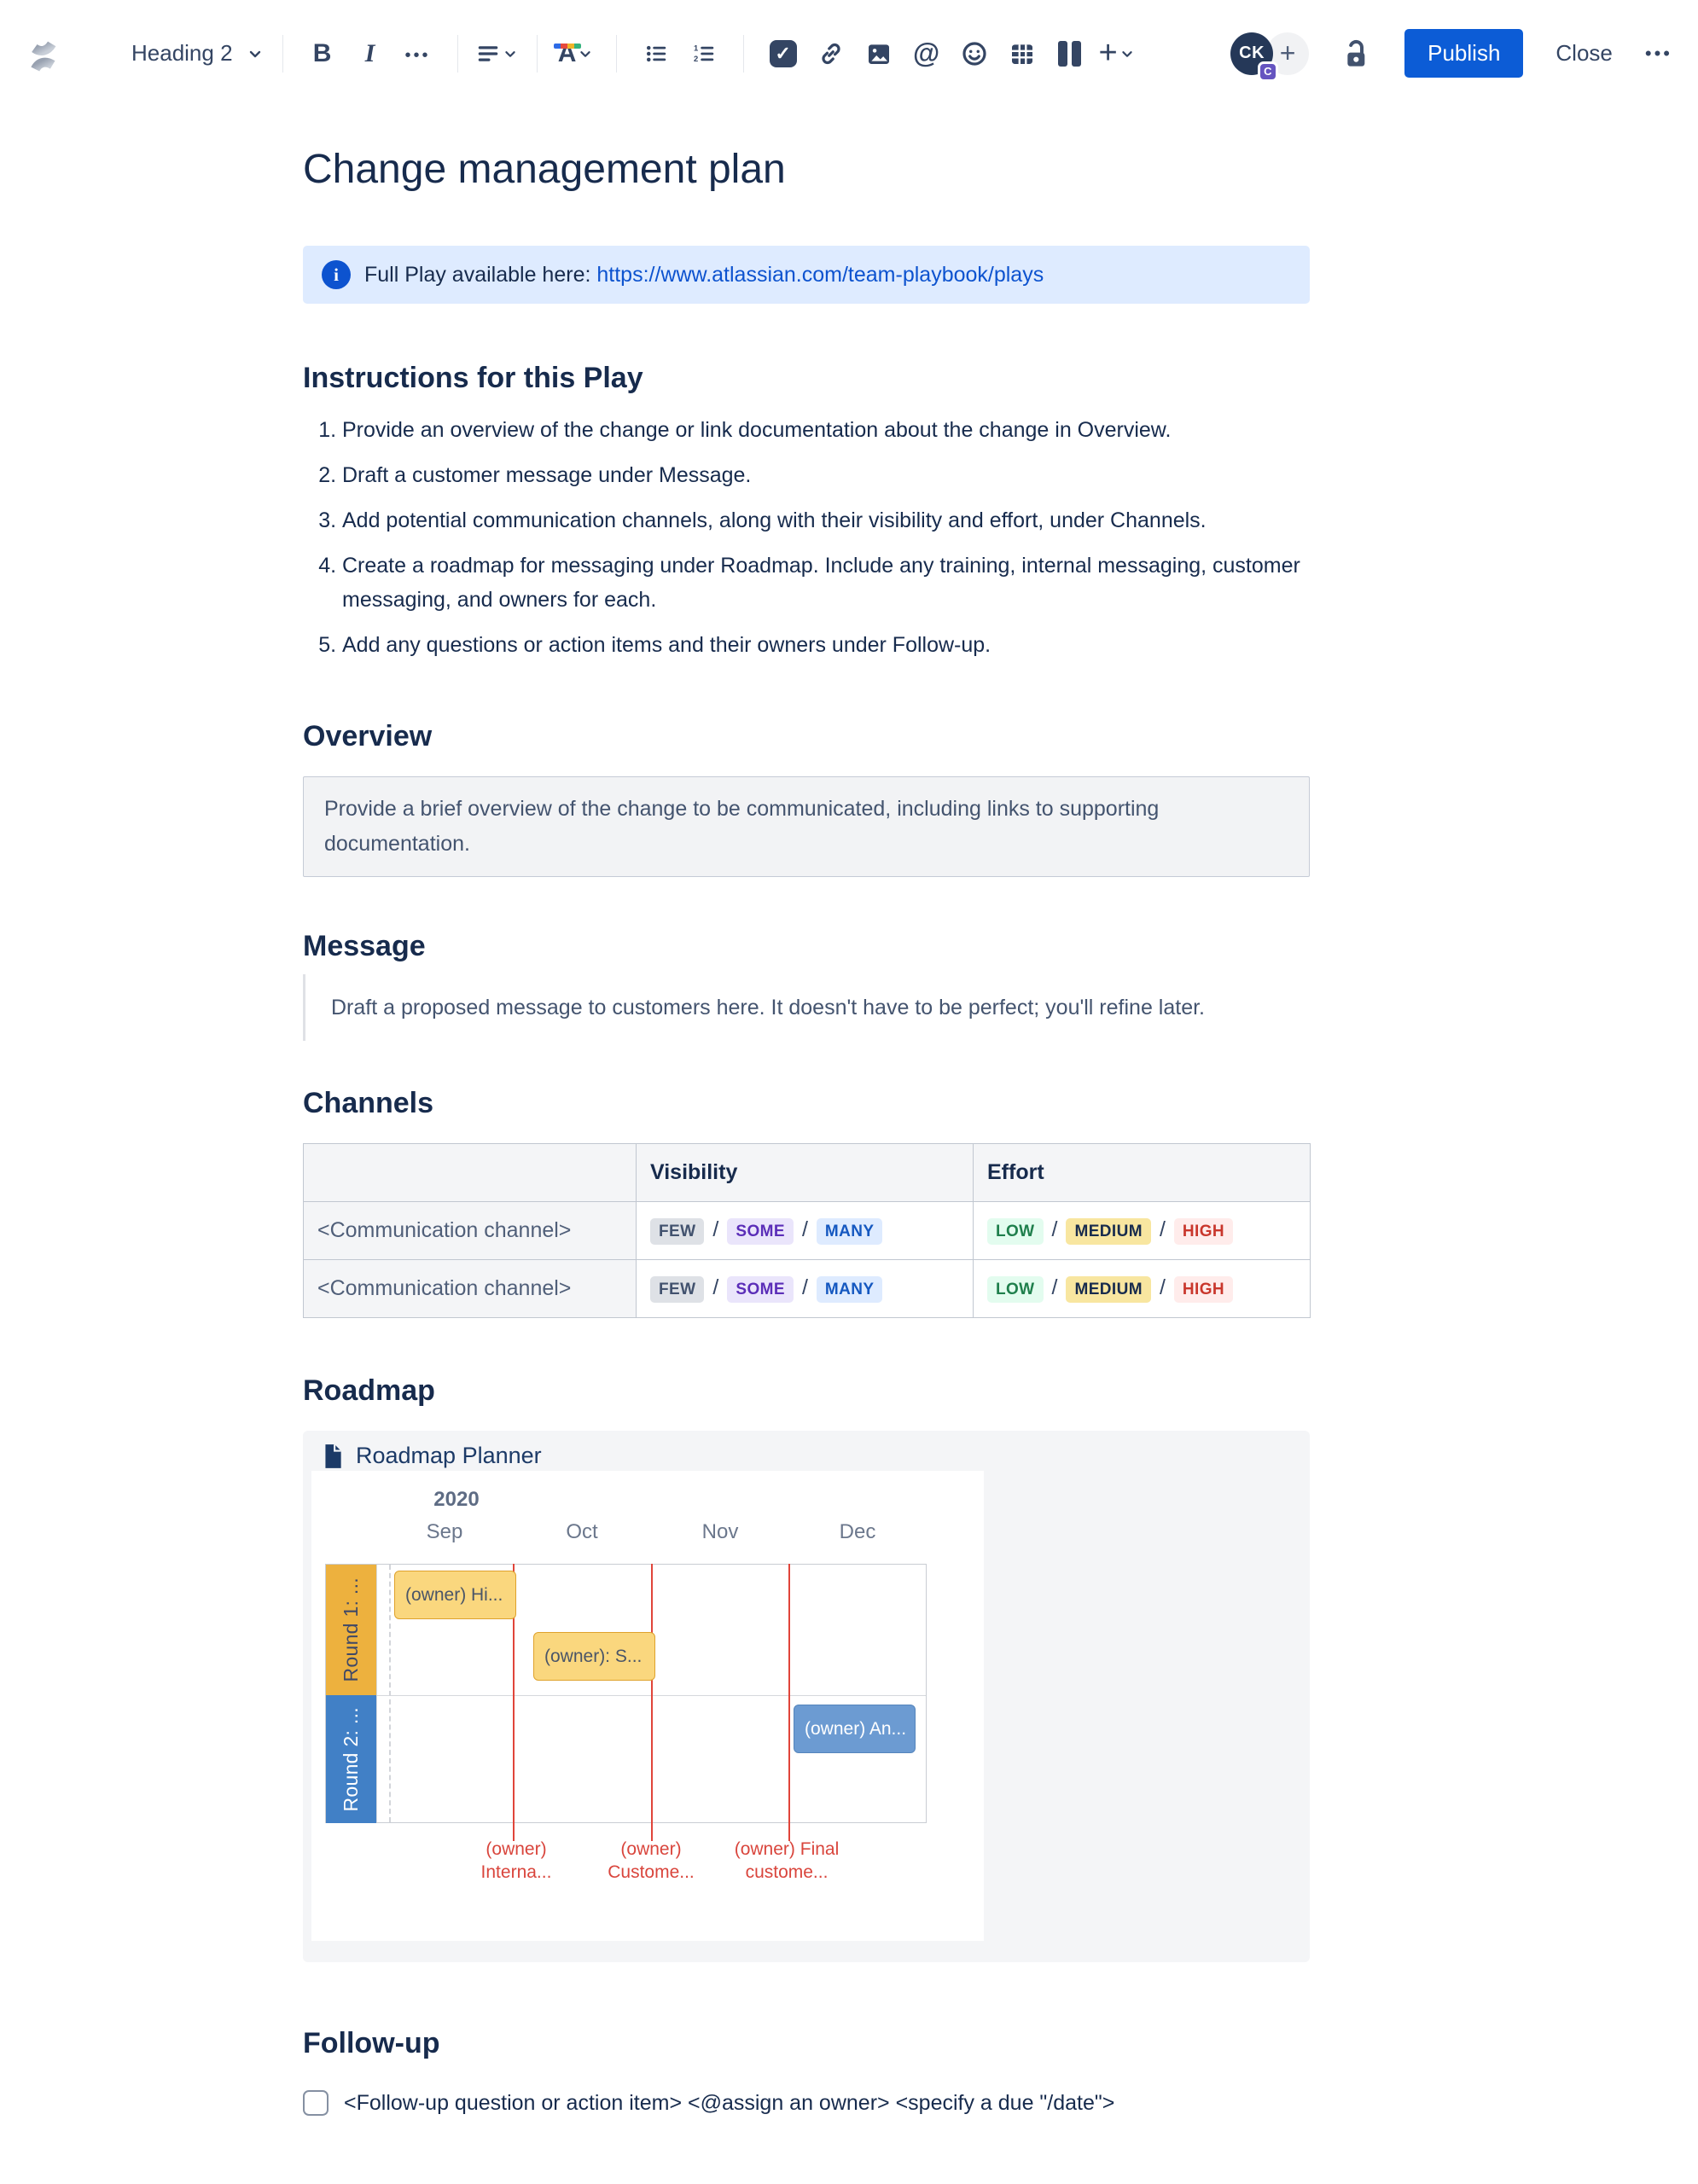  What do you see at coordinates (857, 1532) in the screenshot?
I see `timeline-month: Dec` at bounding box center [857, 1532].